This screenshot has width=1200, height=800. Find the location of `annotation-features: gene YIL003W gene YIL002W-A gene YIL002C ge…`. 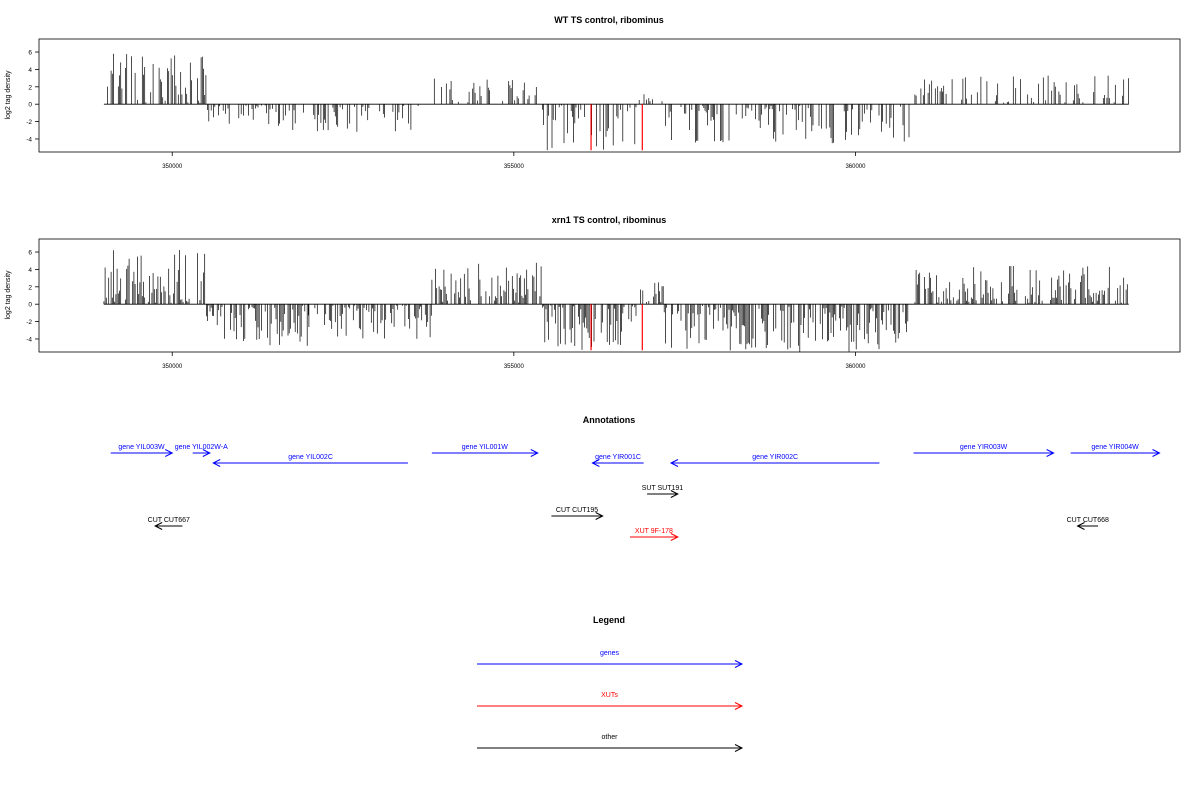

annotation-features: gene YIL003W gene YIL002W-A gene YIL002C ge… is located at coordinates (635, 492).